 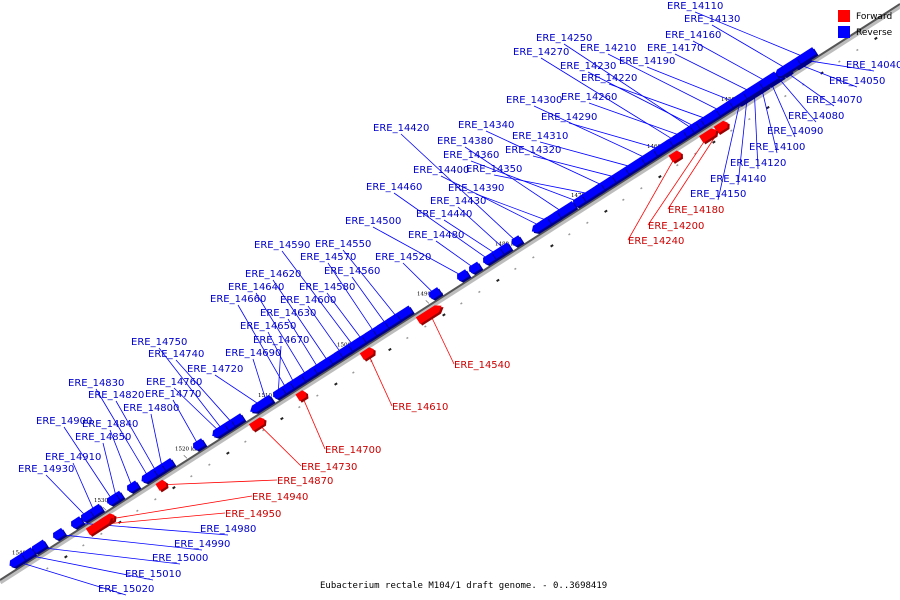 What do you see at coordinates (647, 61) in the screenshot?
I see `gene-label-ere-14190: ERE_14190` at bounding box center [647, 61].